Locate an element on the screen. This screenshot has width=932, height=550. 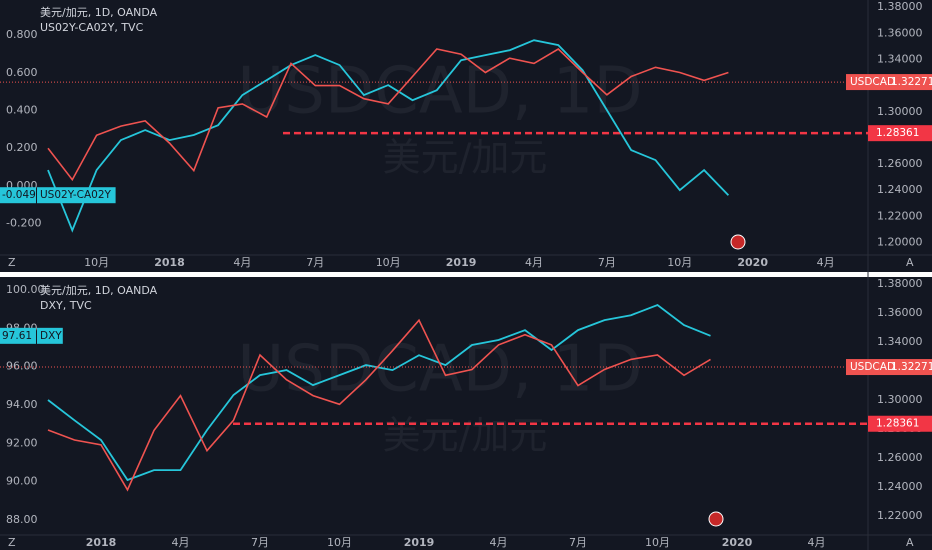
legend-line: DXY, TVC is located at coordinates (66, 305).